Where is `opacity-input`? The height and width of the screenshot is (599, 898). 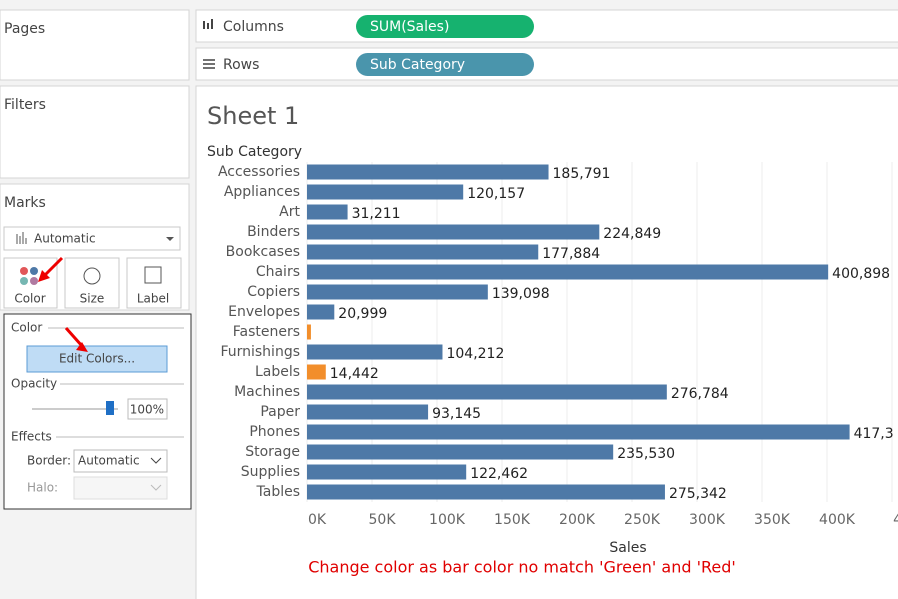
opacity-input is located at coordinates (147, 409).